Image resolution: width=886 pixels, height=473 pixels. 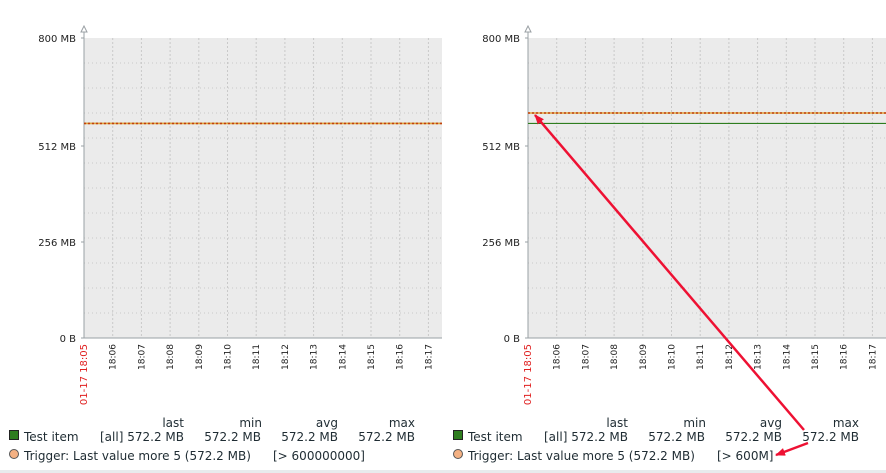 What do you see at coordinates (745, 456) in the screenshot?
I see `legend-trigger-threshold: [> 600M]` at bounding box center [745, 456].